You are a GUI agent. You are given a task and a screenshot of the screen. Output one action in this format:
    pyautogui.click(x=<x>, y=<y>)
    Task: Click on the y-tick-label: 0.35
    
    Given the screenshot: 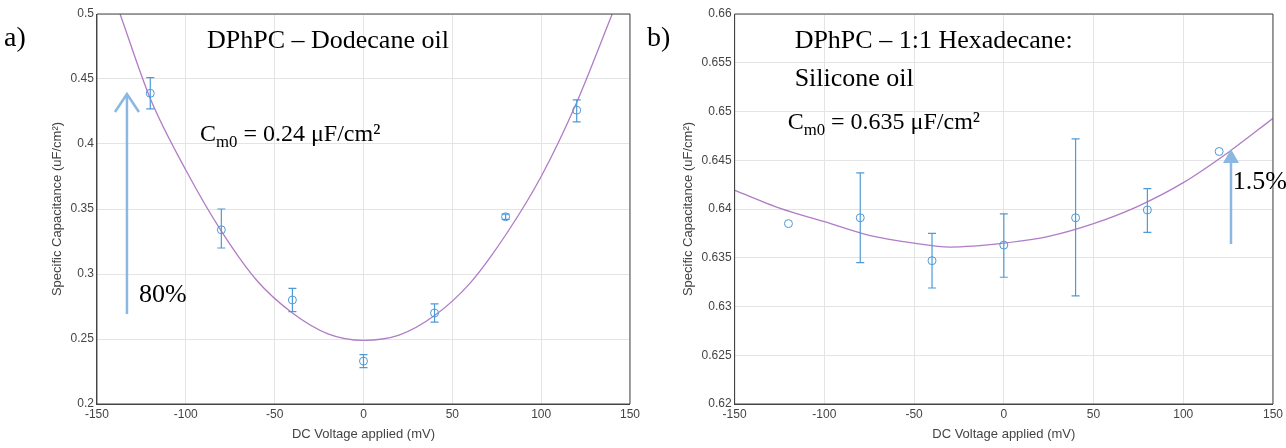 What is the action you would take?
    pyautogui.click(x=82, y=208)
    